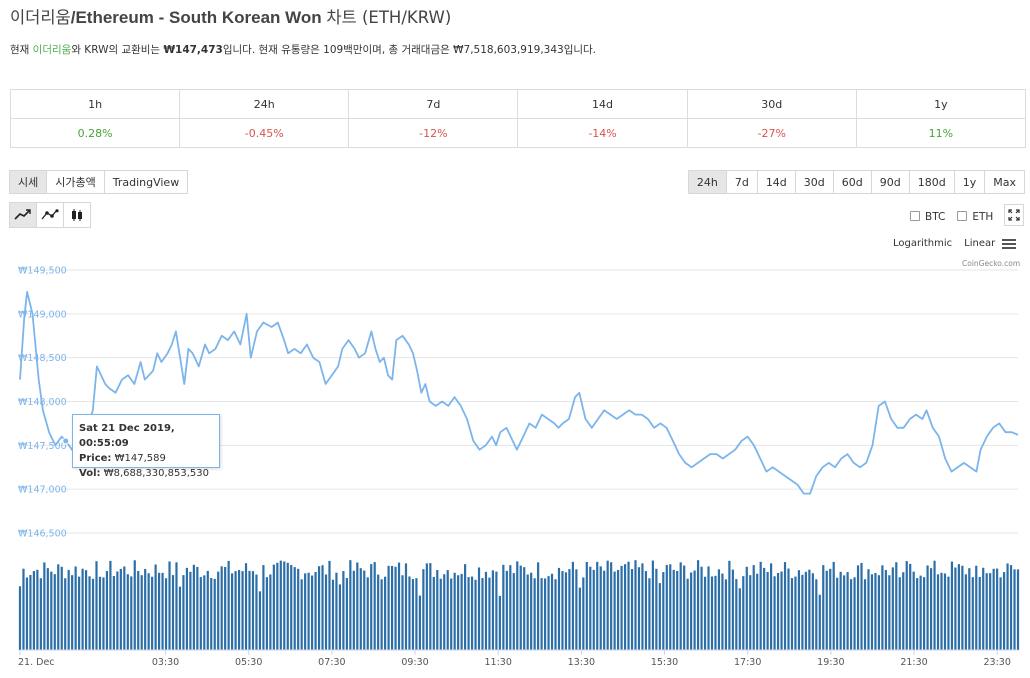 The width and height of the screenshot is (1030, 678). I want to click on tooltip-vol-label: Vol:, so click(90, 473).